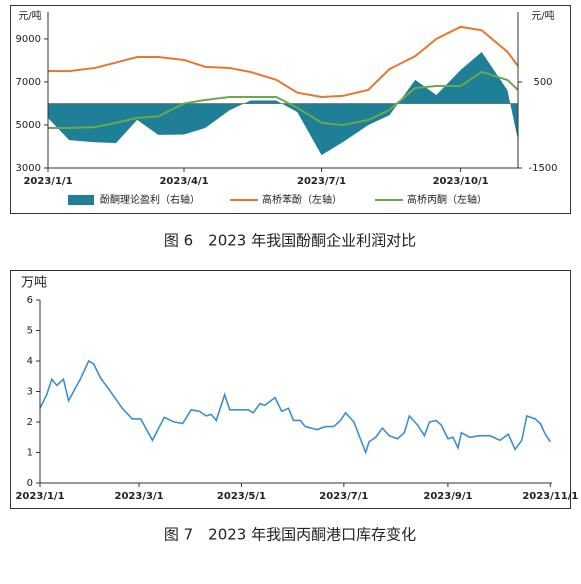 This screenshot has height=584, width=581. I want to click on legend-swatch, so click(81, 200).